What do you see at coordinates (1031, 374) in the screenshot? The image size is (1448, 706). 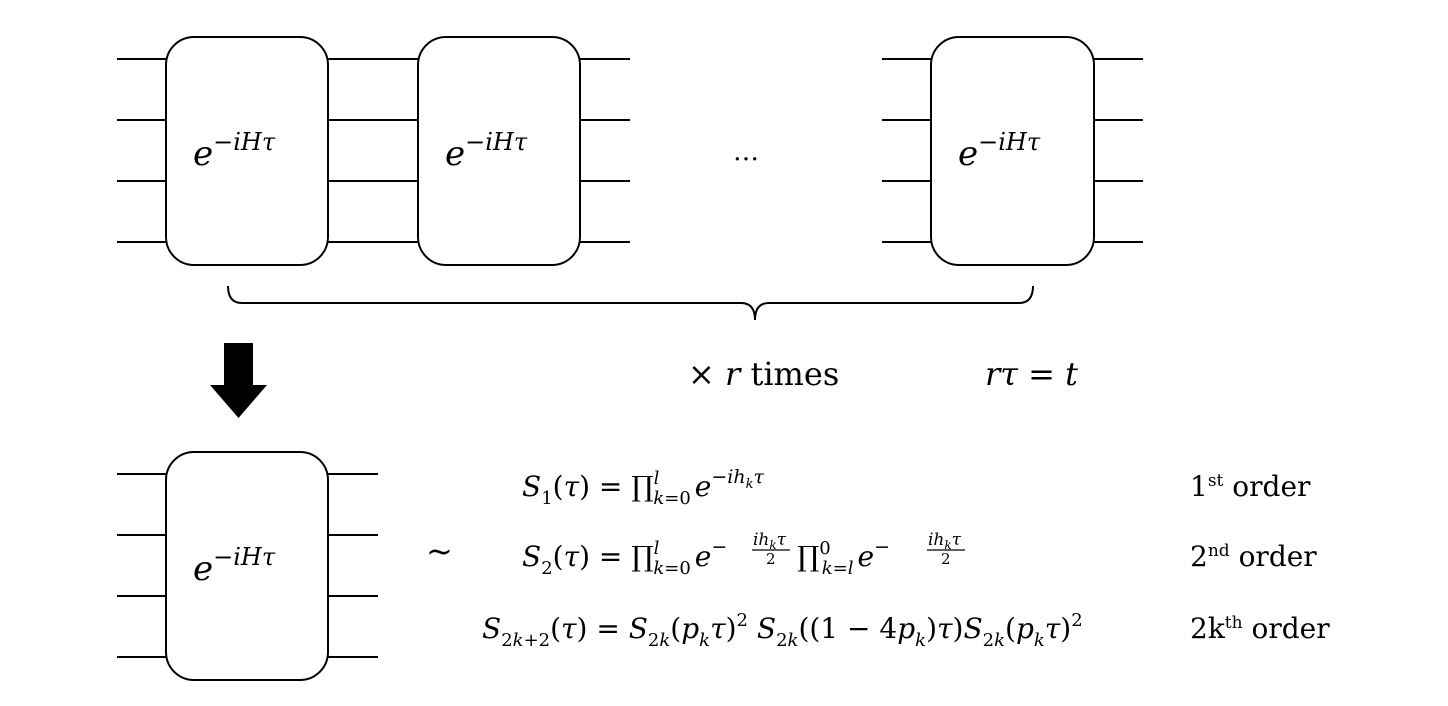 I see `relation-label: rτ = t` at bounding box center [1031, 374].